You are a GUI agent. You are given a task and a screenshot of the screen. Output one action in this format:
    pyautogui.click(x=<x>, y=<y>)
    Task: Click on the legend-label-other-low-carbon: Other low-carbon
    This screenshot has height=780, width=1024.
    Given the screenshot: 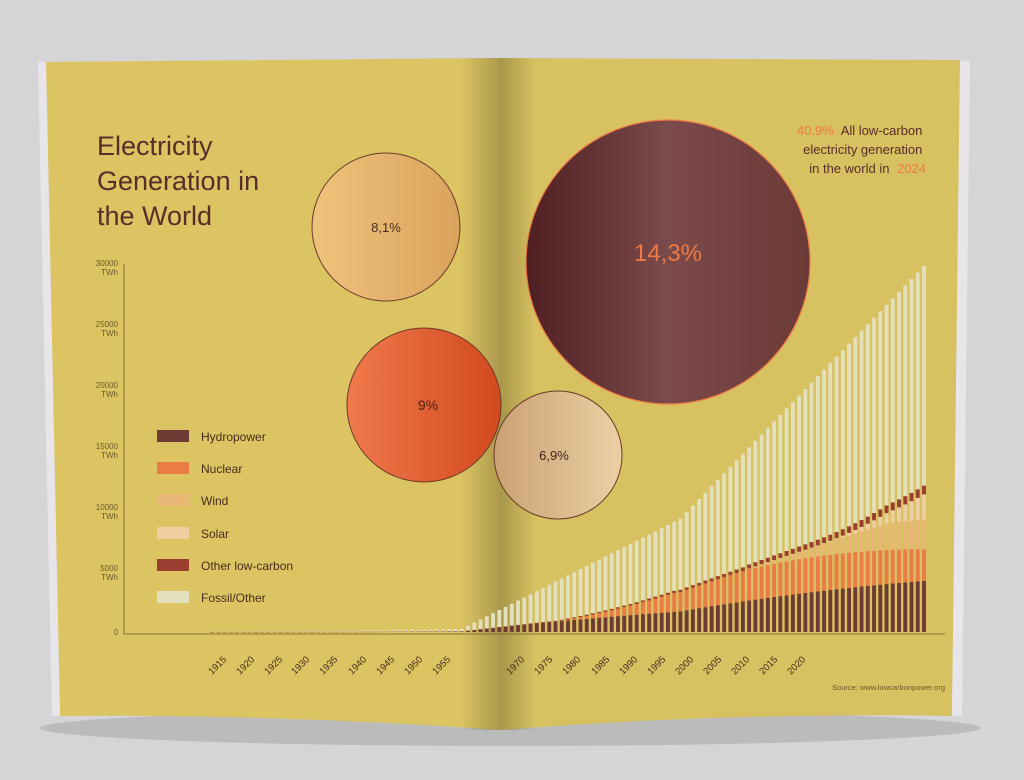 What is the action you would take?
    pyautogui.click(x=247, y=566)
    